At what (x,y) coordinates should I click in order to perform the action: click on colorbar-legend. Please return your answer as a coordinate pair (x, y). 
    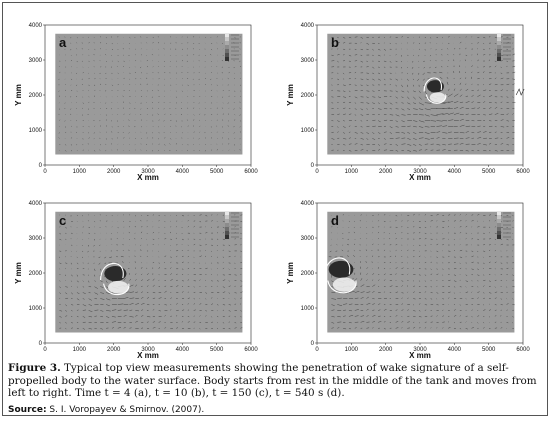
    Looking at the image, I should click on (232, 225).